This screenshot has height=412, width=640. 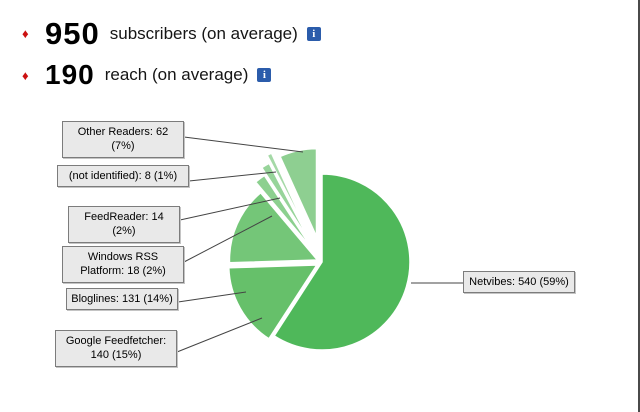 I want to click on pie-slice-feedreader, so click(x=285, y=202).